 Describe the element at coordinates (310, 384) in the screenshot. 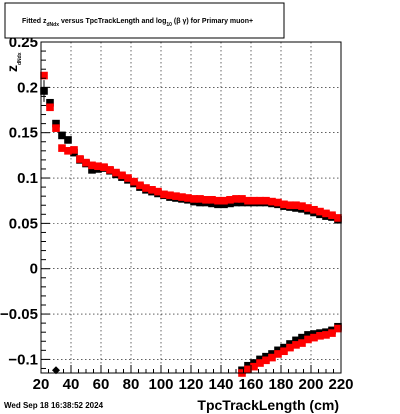

I see `x-tick-label: 200` at that location.